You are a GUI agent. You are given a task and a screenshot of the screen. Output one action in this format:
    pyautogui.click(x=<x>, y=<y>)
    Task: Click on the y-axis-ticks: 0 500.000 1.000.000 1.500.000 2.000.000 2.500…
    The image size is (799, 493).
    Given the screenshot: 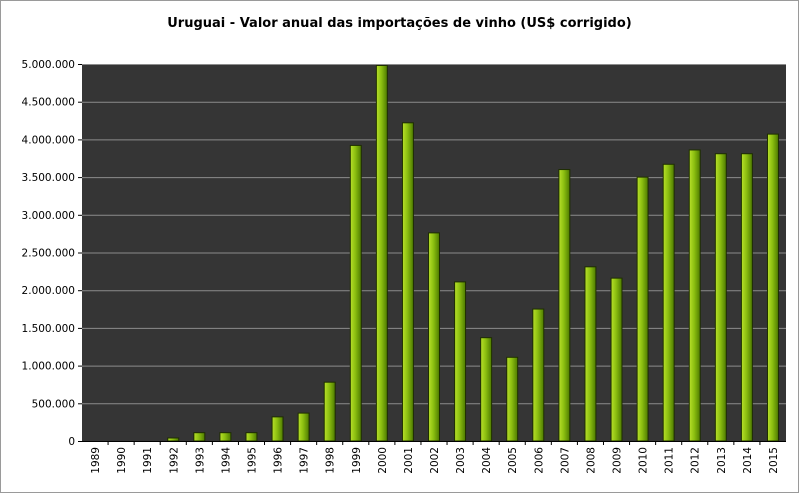 What is the action you would take?
    pyautogui.click(x=52, y=253)
    